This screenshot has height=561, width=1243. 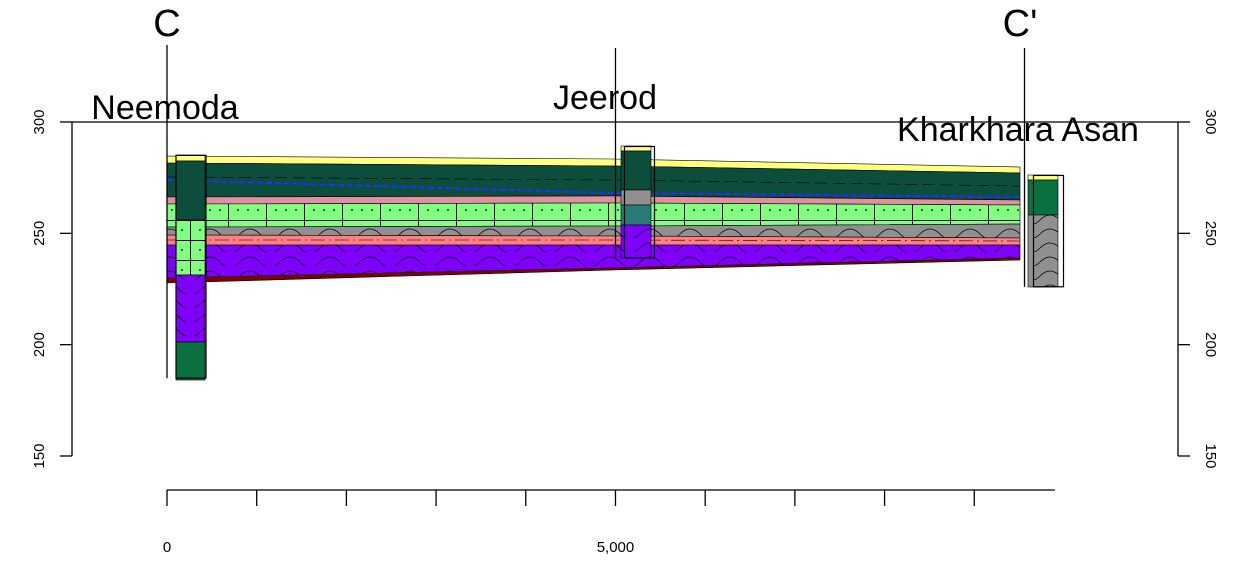 I want to click on layer, so click(x=593, y=215).